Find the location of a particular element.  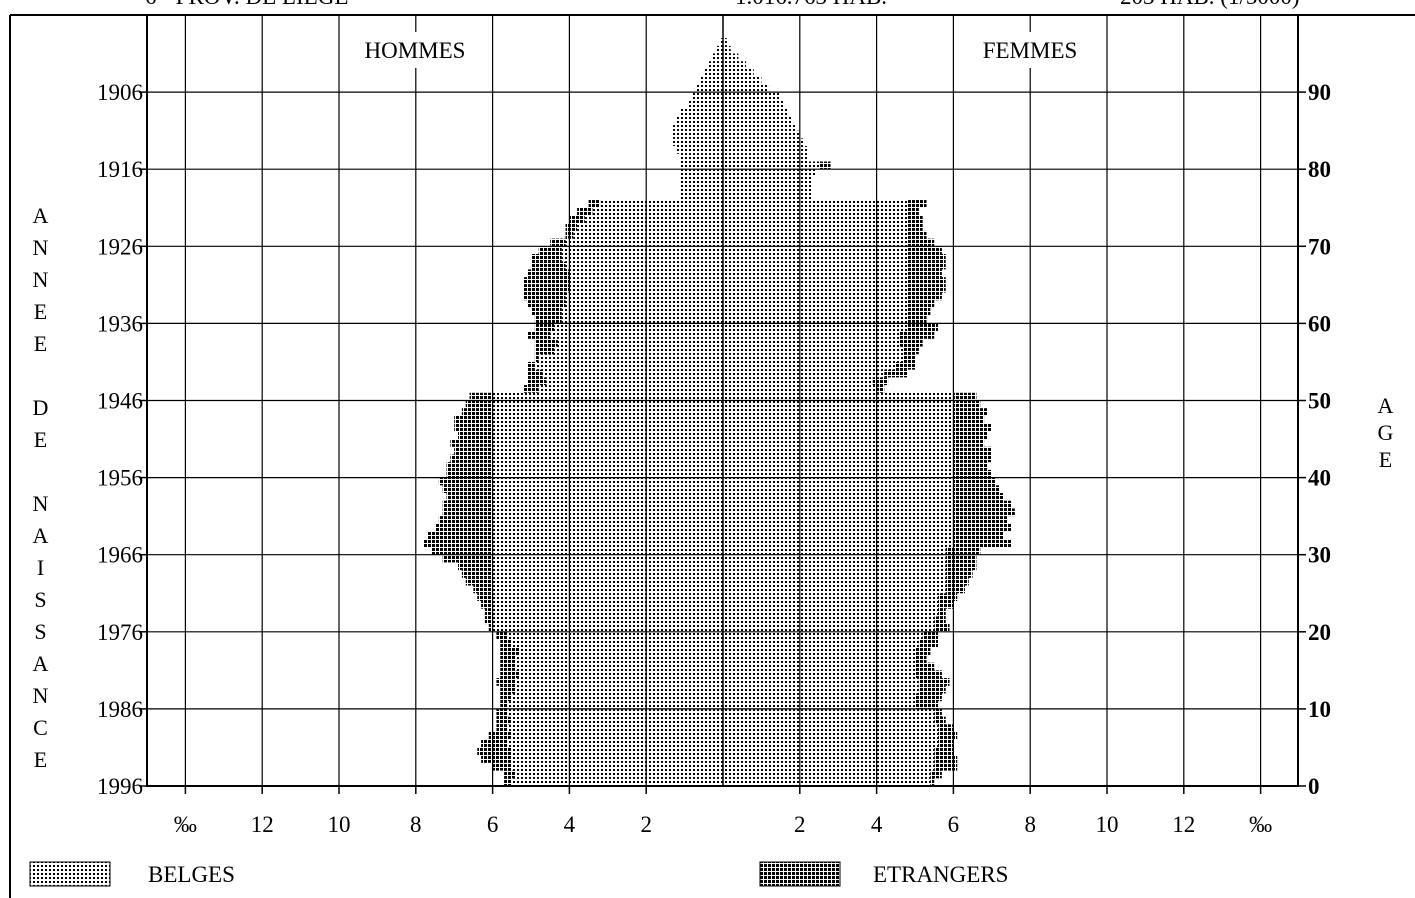

x-tick-label: ‰ is located at coordinates (185, 824).